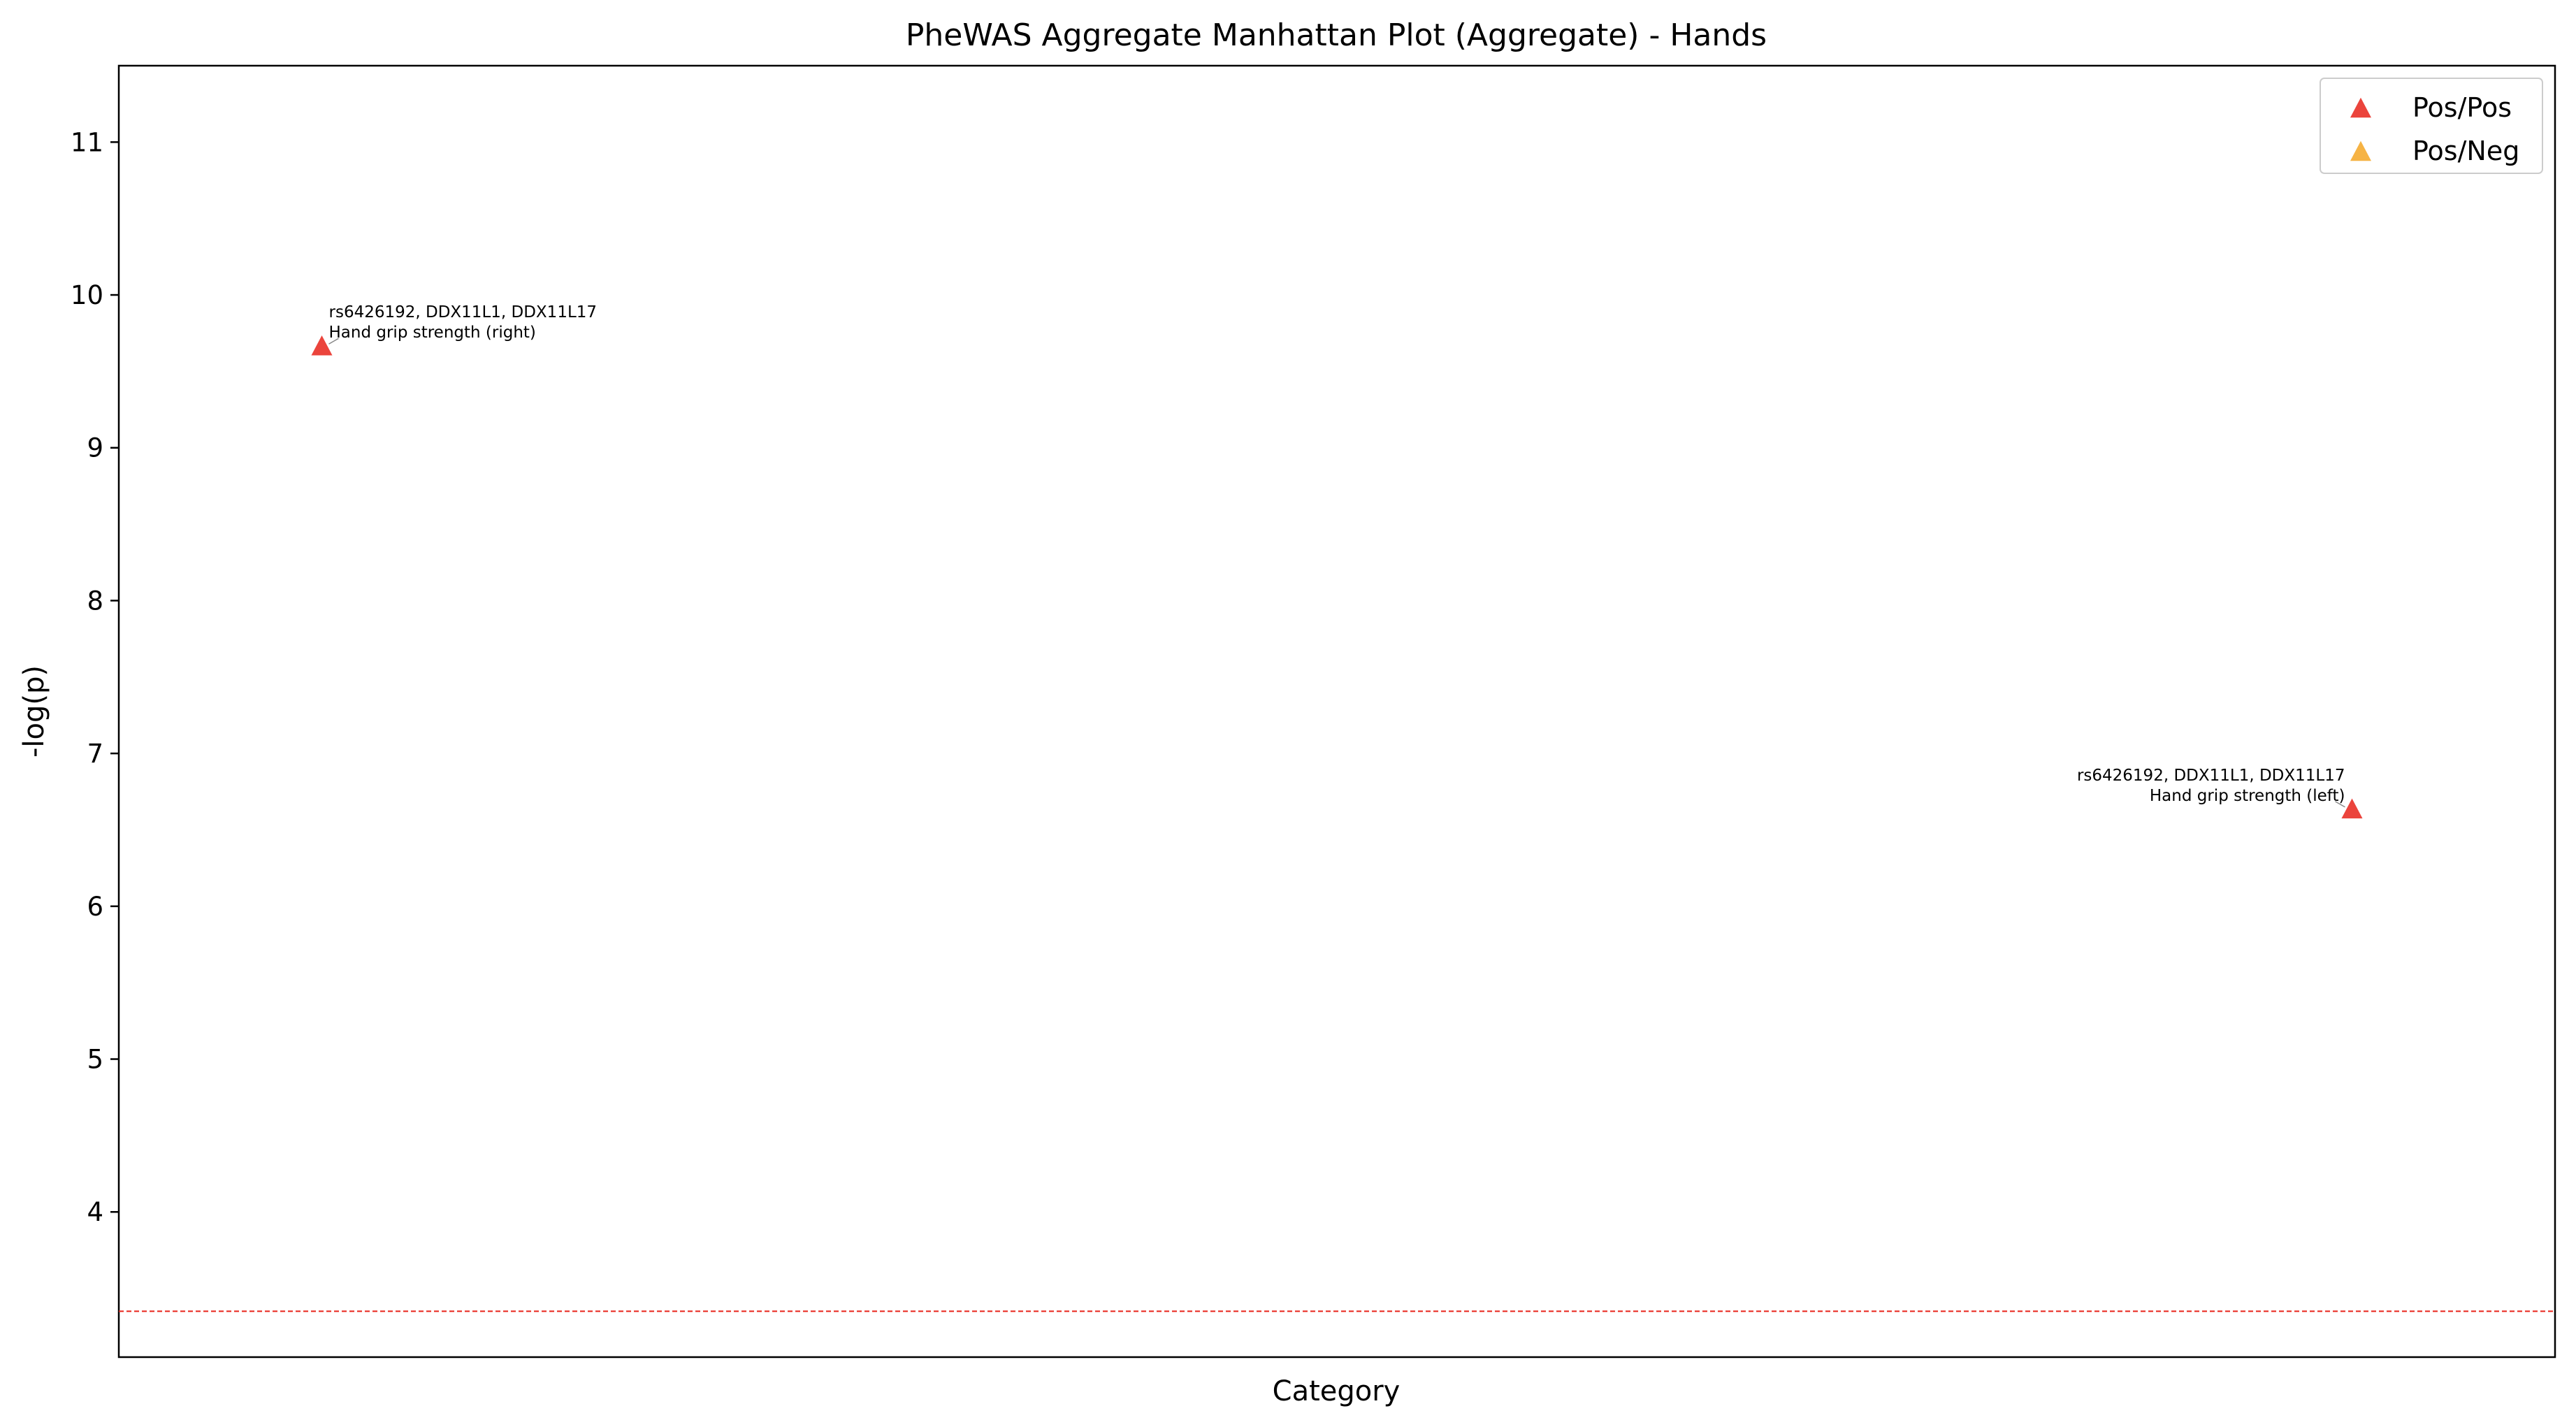 The height and width of the screenshot is (1427, 2576). I want to click on legend-label: Pos/Neg, so click(2465, 151).